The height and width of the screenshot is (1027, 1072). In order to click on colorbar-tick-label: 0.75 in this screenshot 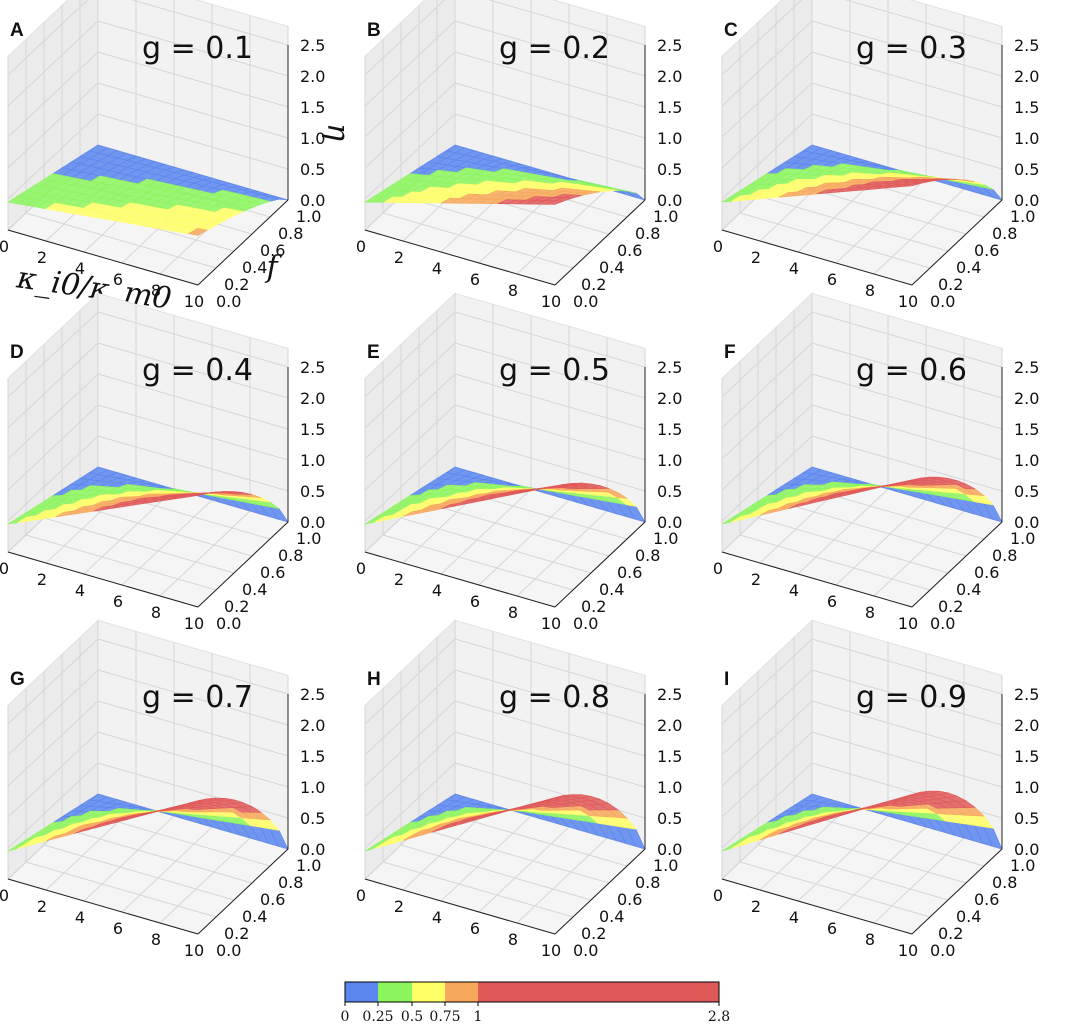, I will do `click(444, 1017)`.